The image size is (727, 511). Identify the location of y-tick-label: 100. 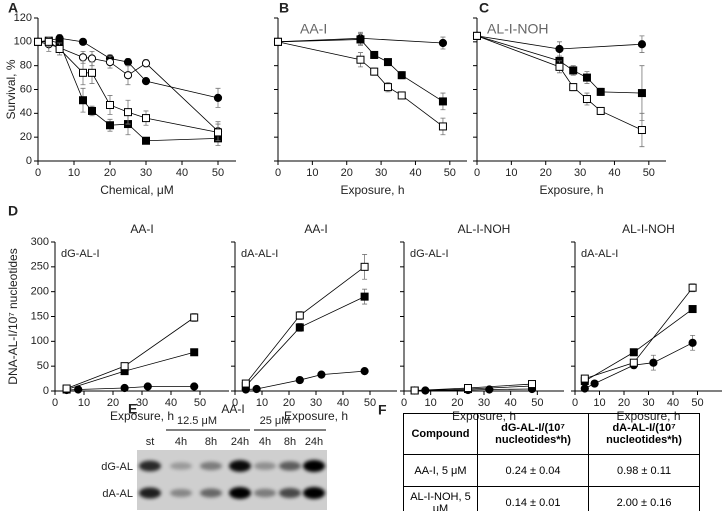
(40, 341).